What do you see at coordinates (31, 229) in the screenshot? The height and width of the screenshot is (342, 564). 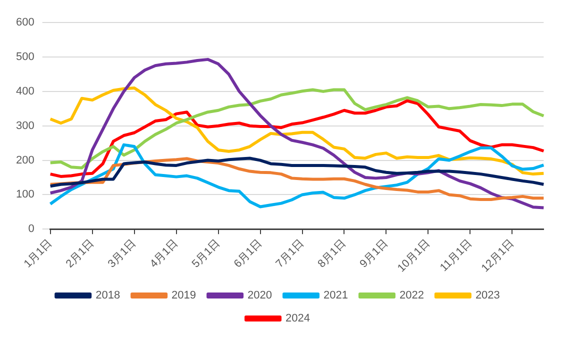 I see `y-tick-label: 0` at bounding box center [31, 229].